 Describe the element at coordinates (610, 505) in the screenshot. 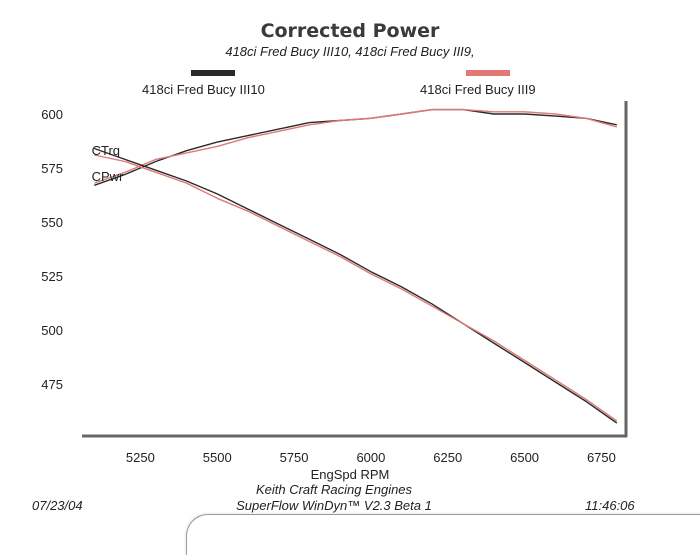

I see `footer-time: 11:46:06` at that location.